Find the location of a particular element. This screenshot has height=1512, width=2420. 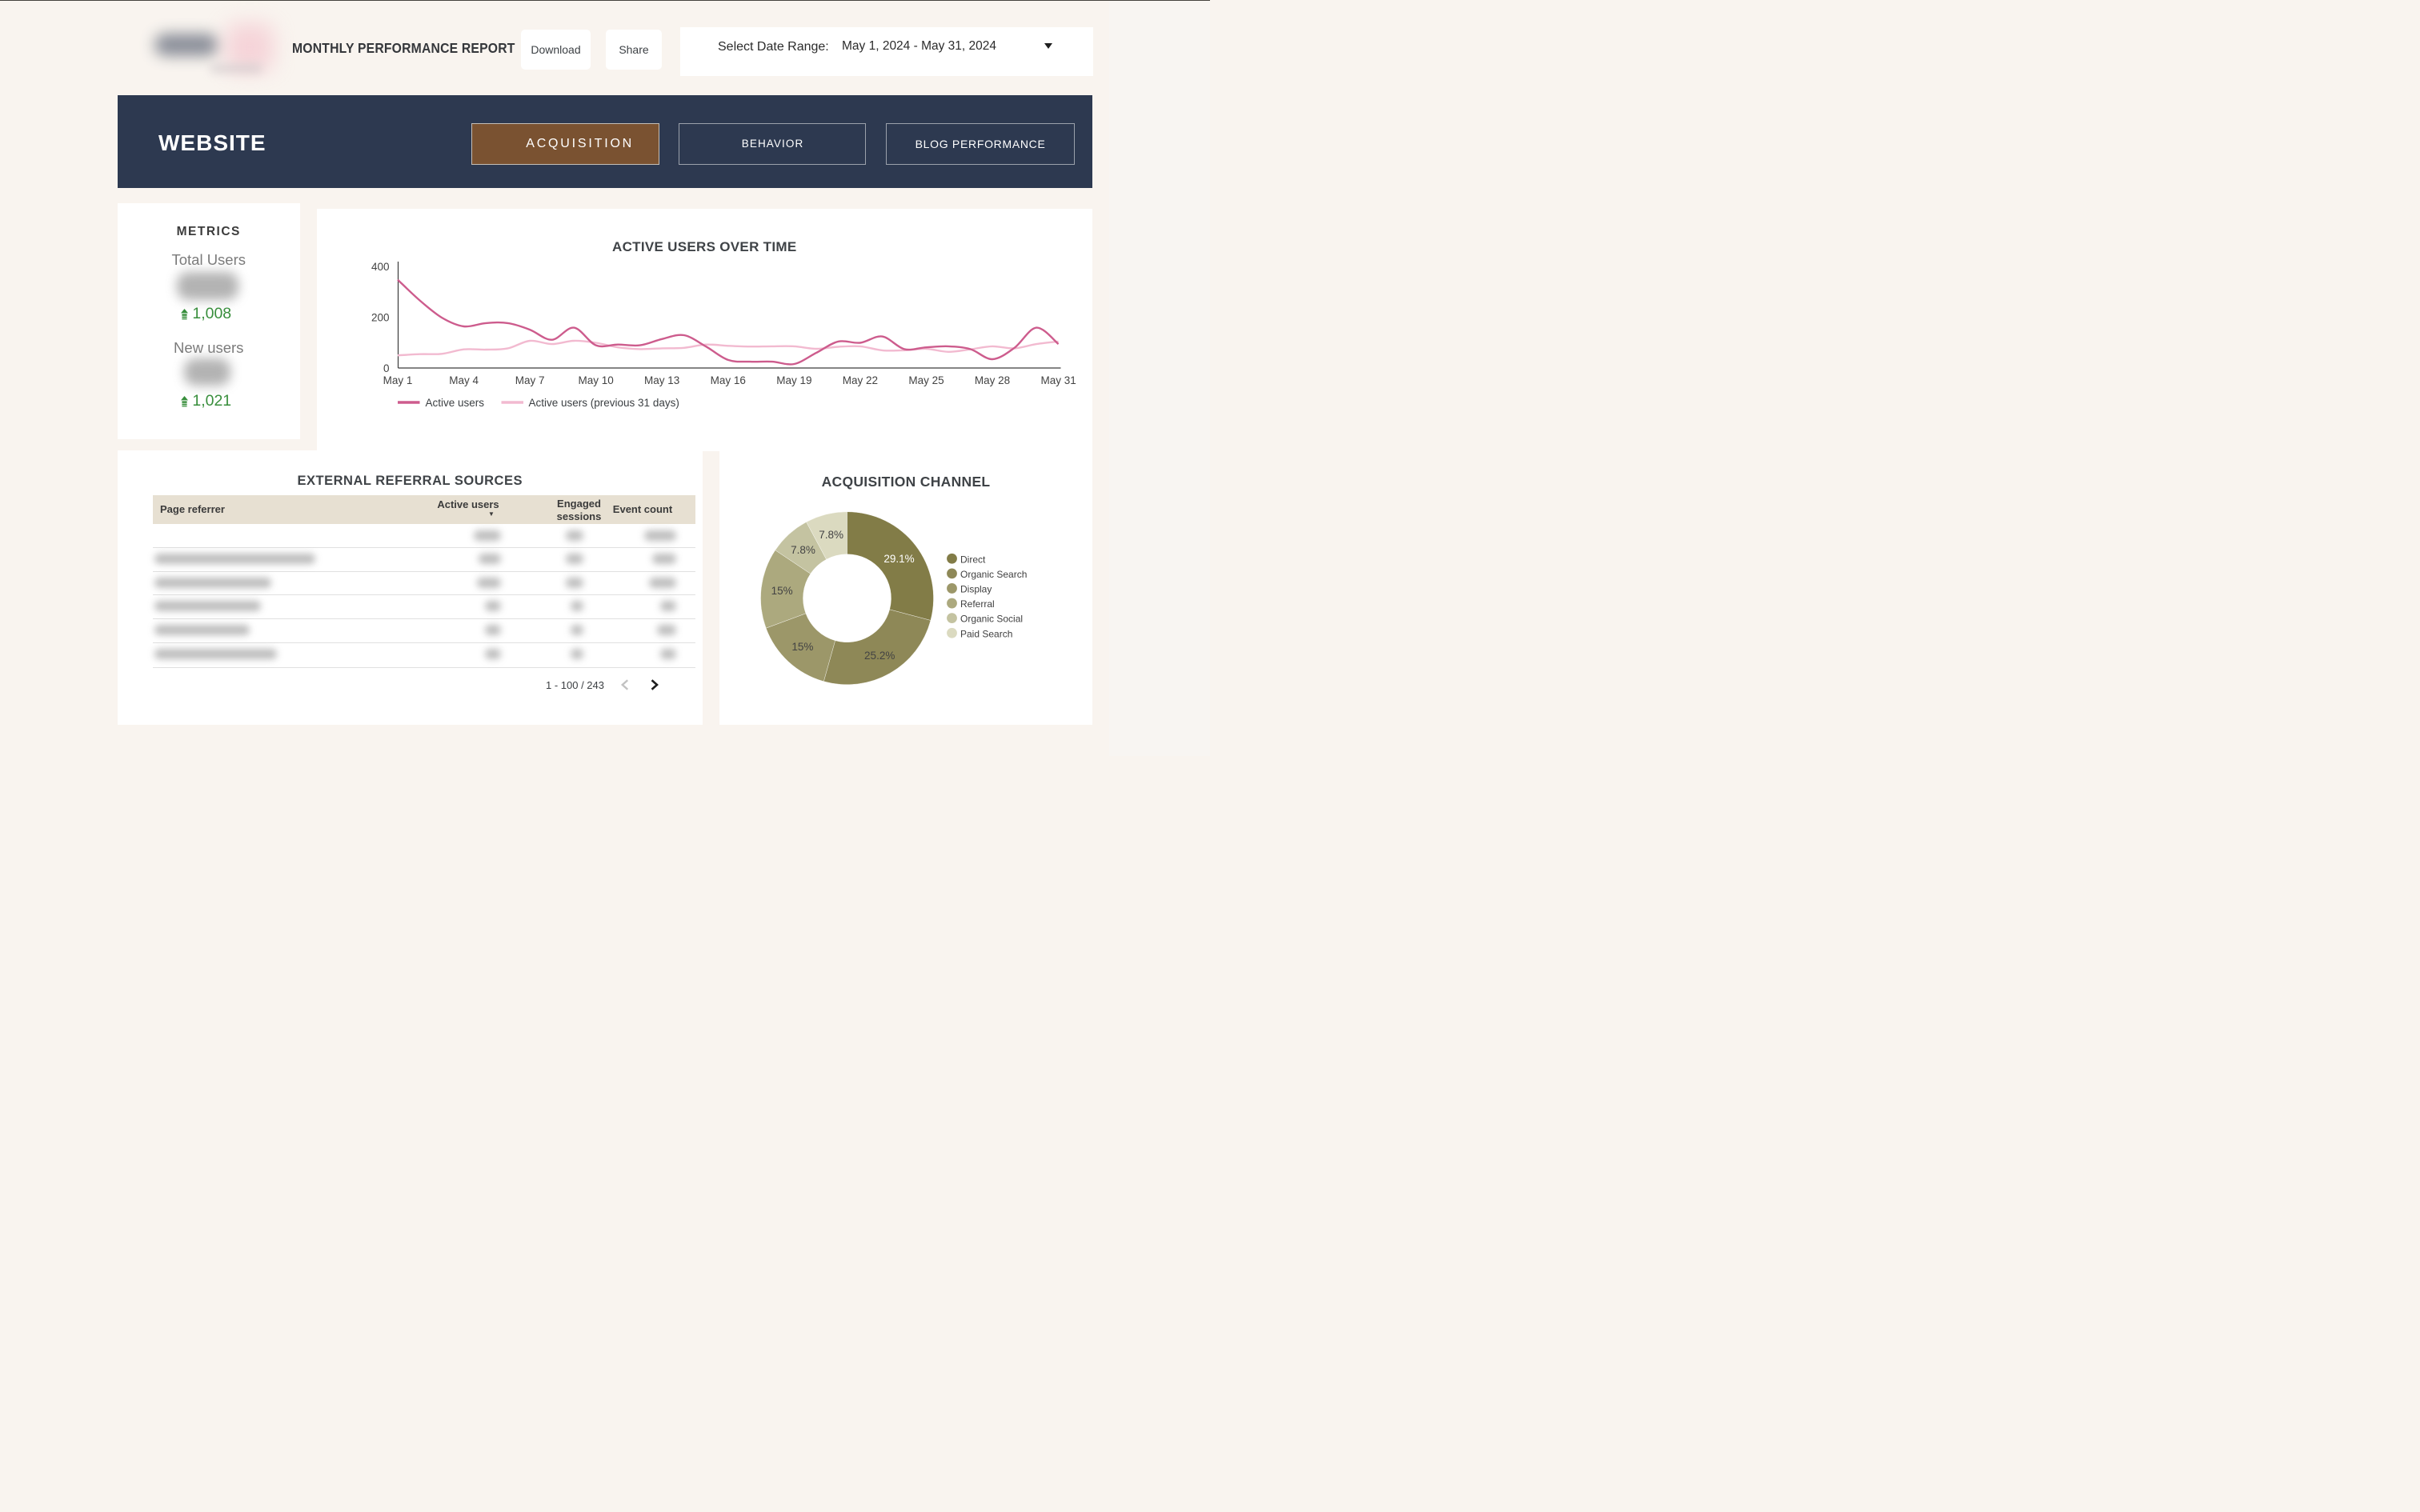

svg-text: 0 is located at coordinates (386, 368).